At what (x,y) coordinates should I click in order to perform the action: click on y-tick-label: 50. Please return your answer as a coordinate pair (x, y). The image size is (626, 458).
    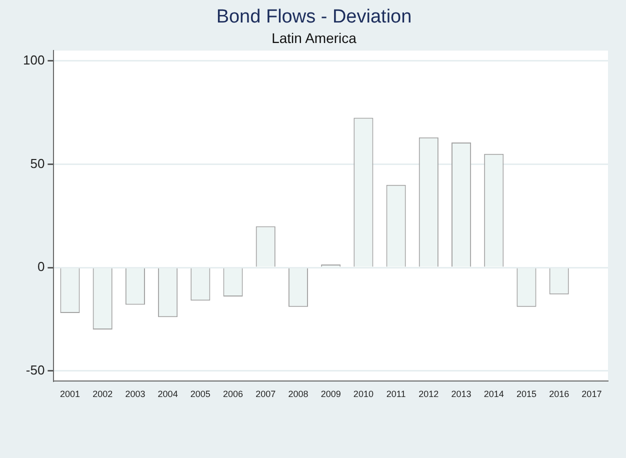
    Looking at the image, I should click on (37, 163).